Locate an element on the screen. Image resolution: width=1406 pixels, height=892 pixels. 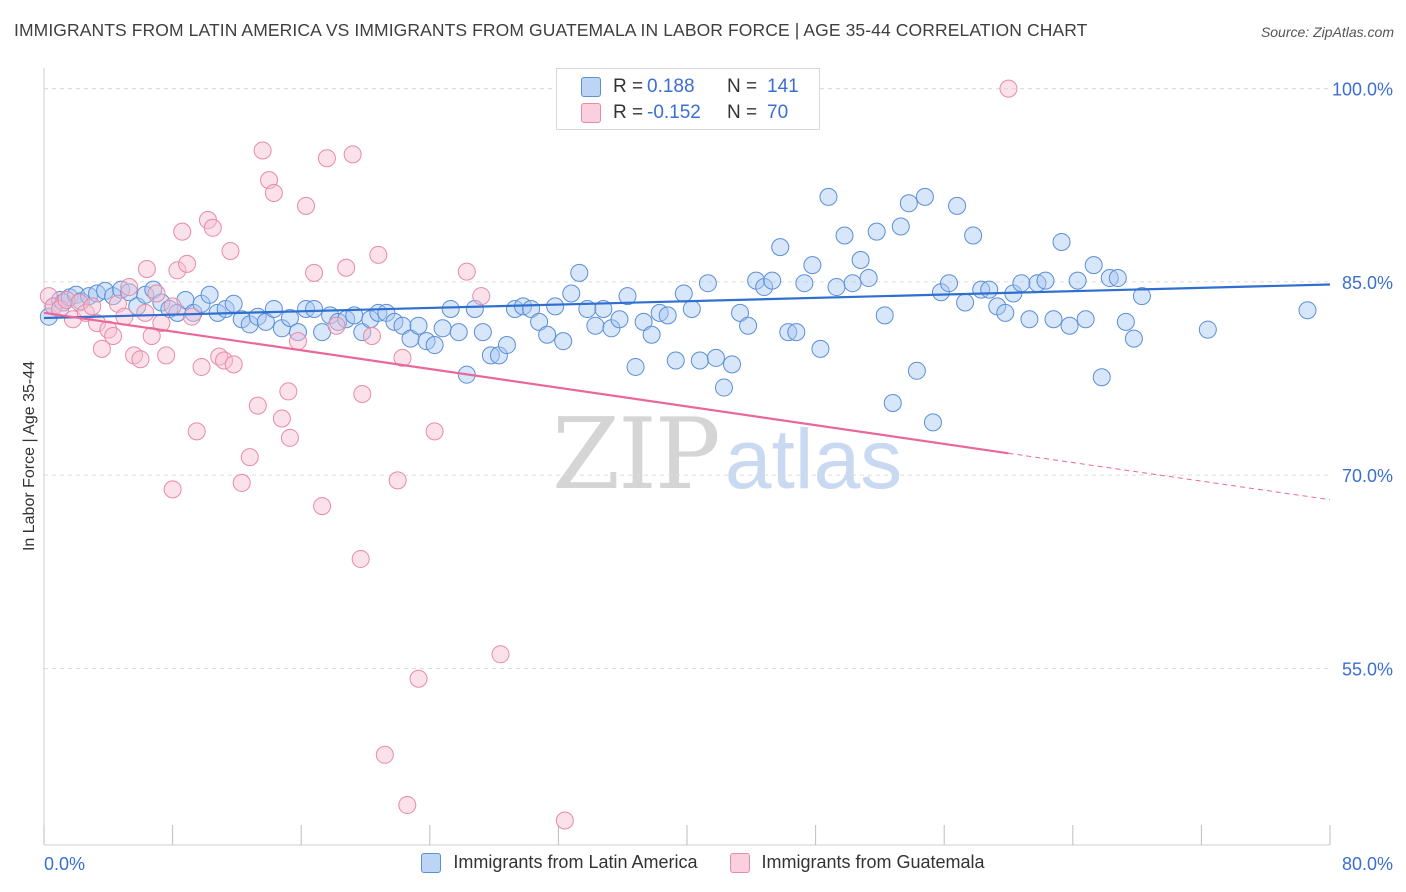
legend-swatch-pink is located at coordinates (591, 113).